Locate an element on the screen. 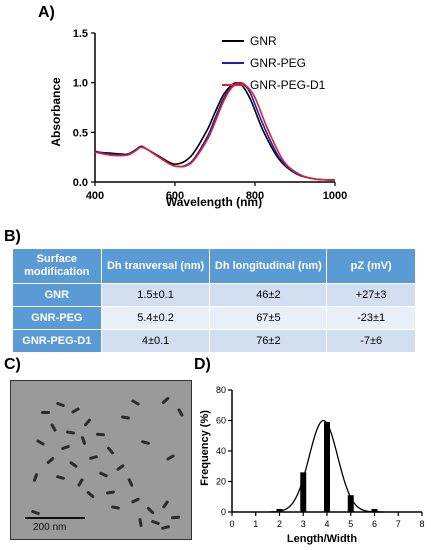 This screenshot has height=550, width=431. y-tick-label: 20 is located at coordinates (221, 482).